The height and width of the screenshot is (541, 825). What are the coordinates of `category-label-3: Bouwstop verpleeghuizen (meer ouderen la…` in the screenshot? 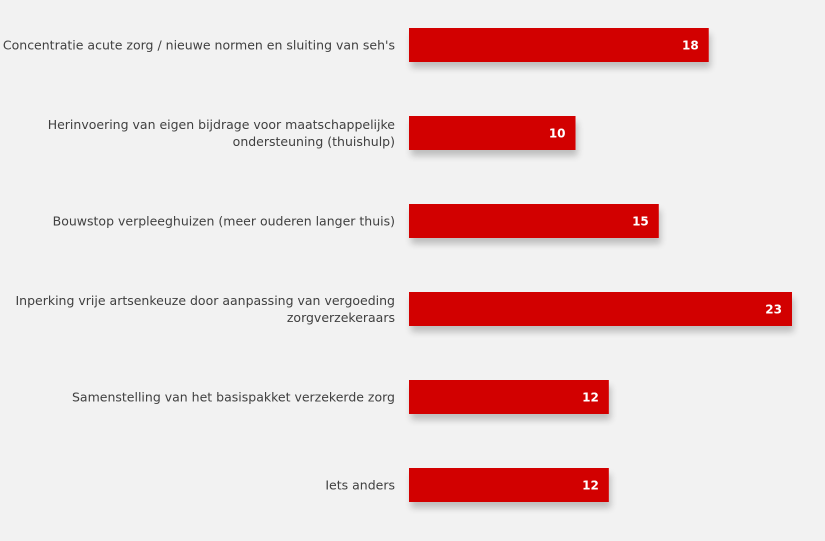 It's located at (224, 221).